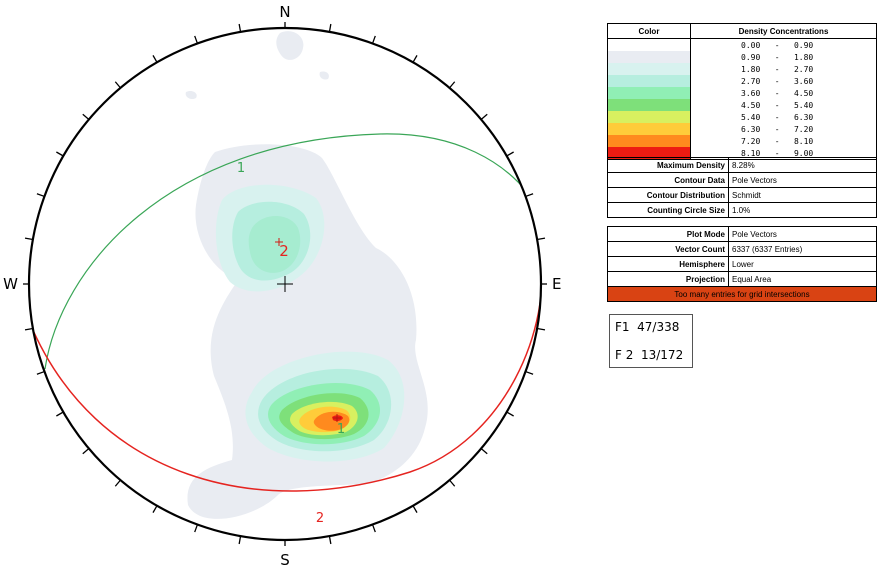  What do you see at coordinates (751, 153) in the screenshot?
I see `legend-range-min: 8.10` at bounding box center [751, 153].